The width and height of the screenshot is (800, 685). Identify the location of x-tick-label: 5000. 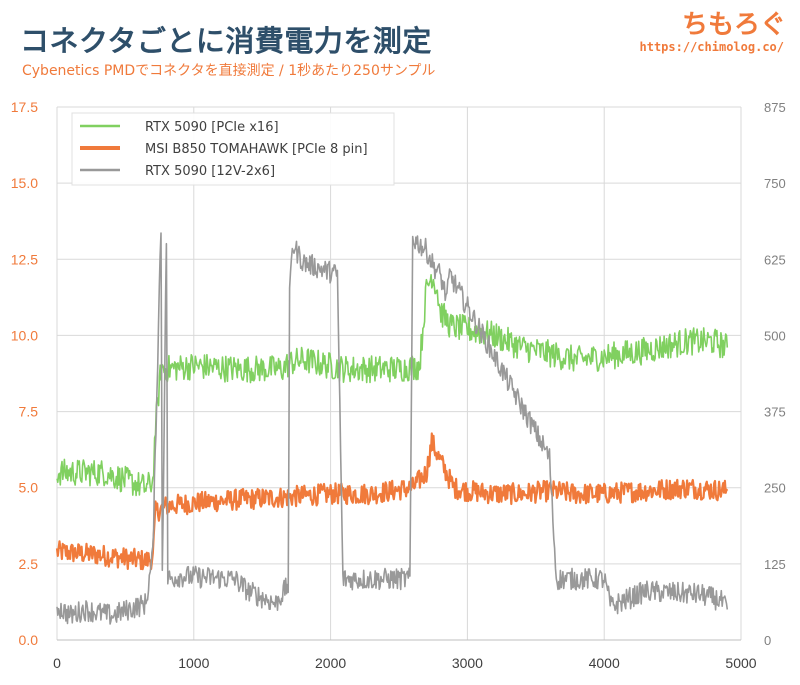
(740, 663).